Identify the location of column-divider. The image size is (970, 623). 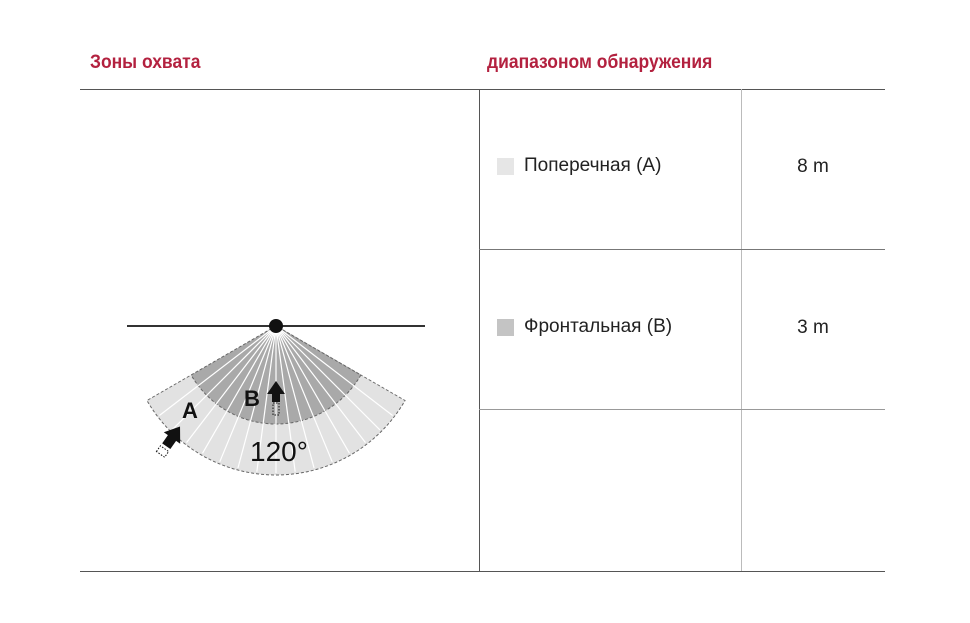
(479, 330).